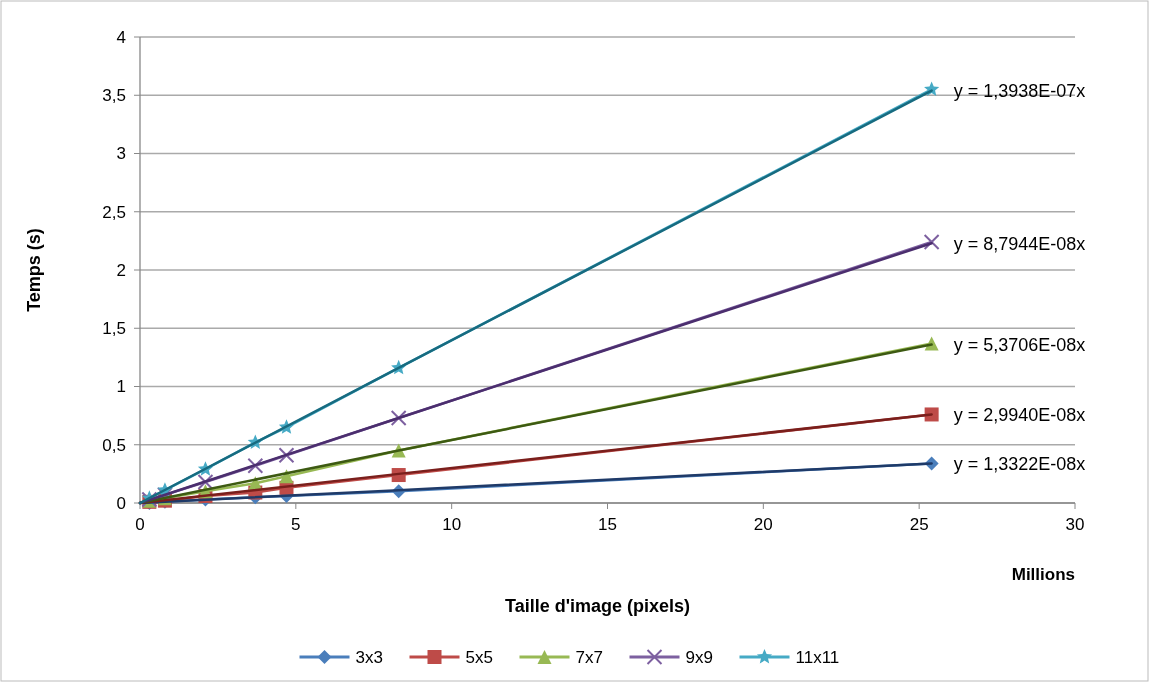  What do you see at coordinates (597, 606) in the screenshot?
I see `x-axis-title: Taille d'image (pixels)` at bounding box center [597, 606].